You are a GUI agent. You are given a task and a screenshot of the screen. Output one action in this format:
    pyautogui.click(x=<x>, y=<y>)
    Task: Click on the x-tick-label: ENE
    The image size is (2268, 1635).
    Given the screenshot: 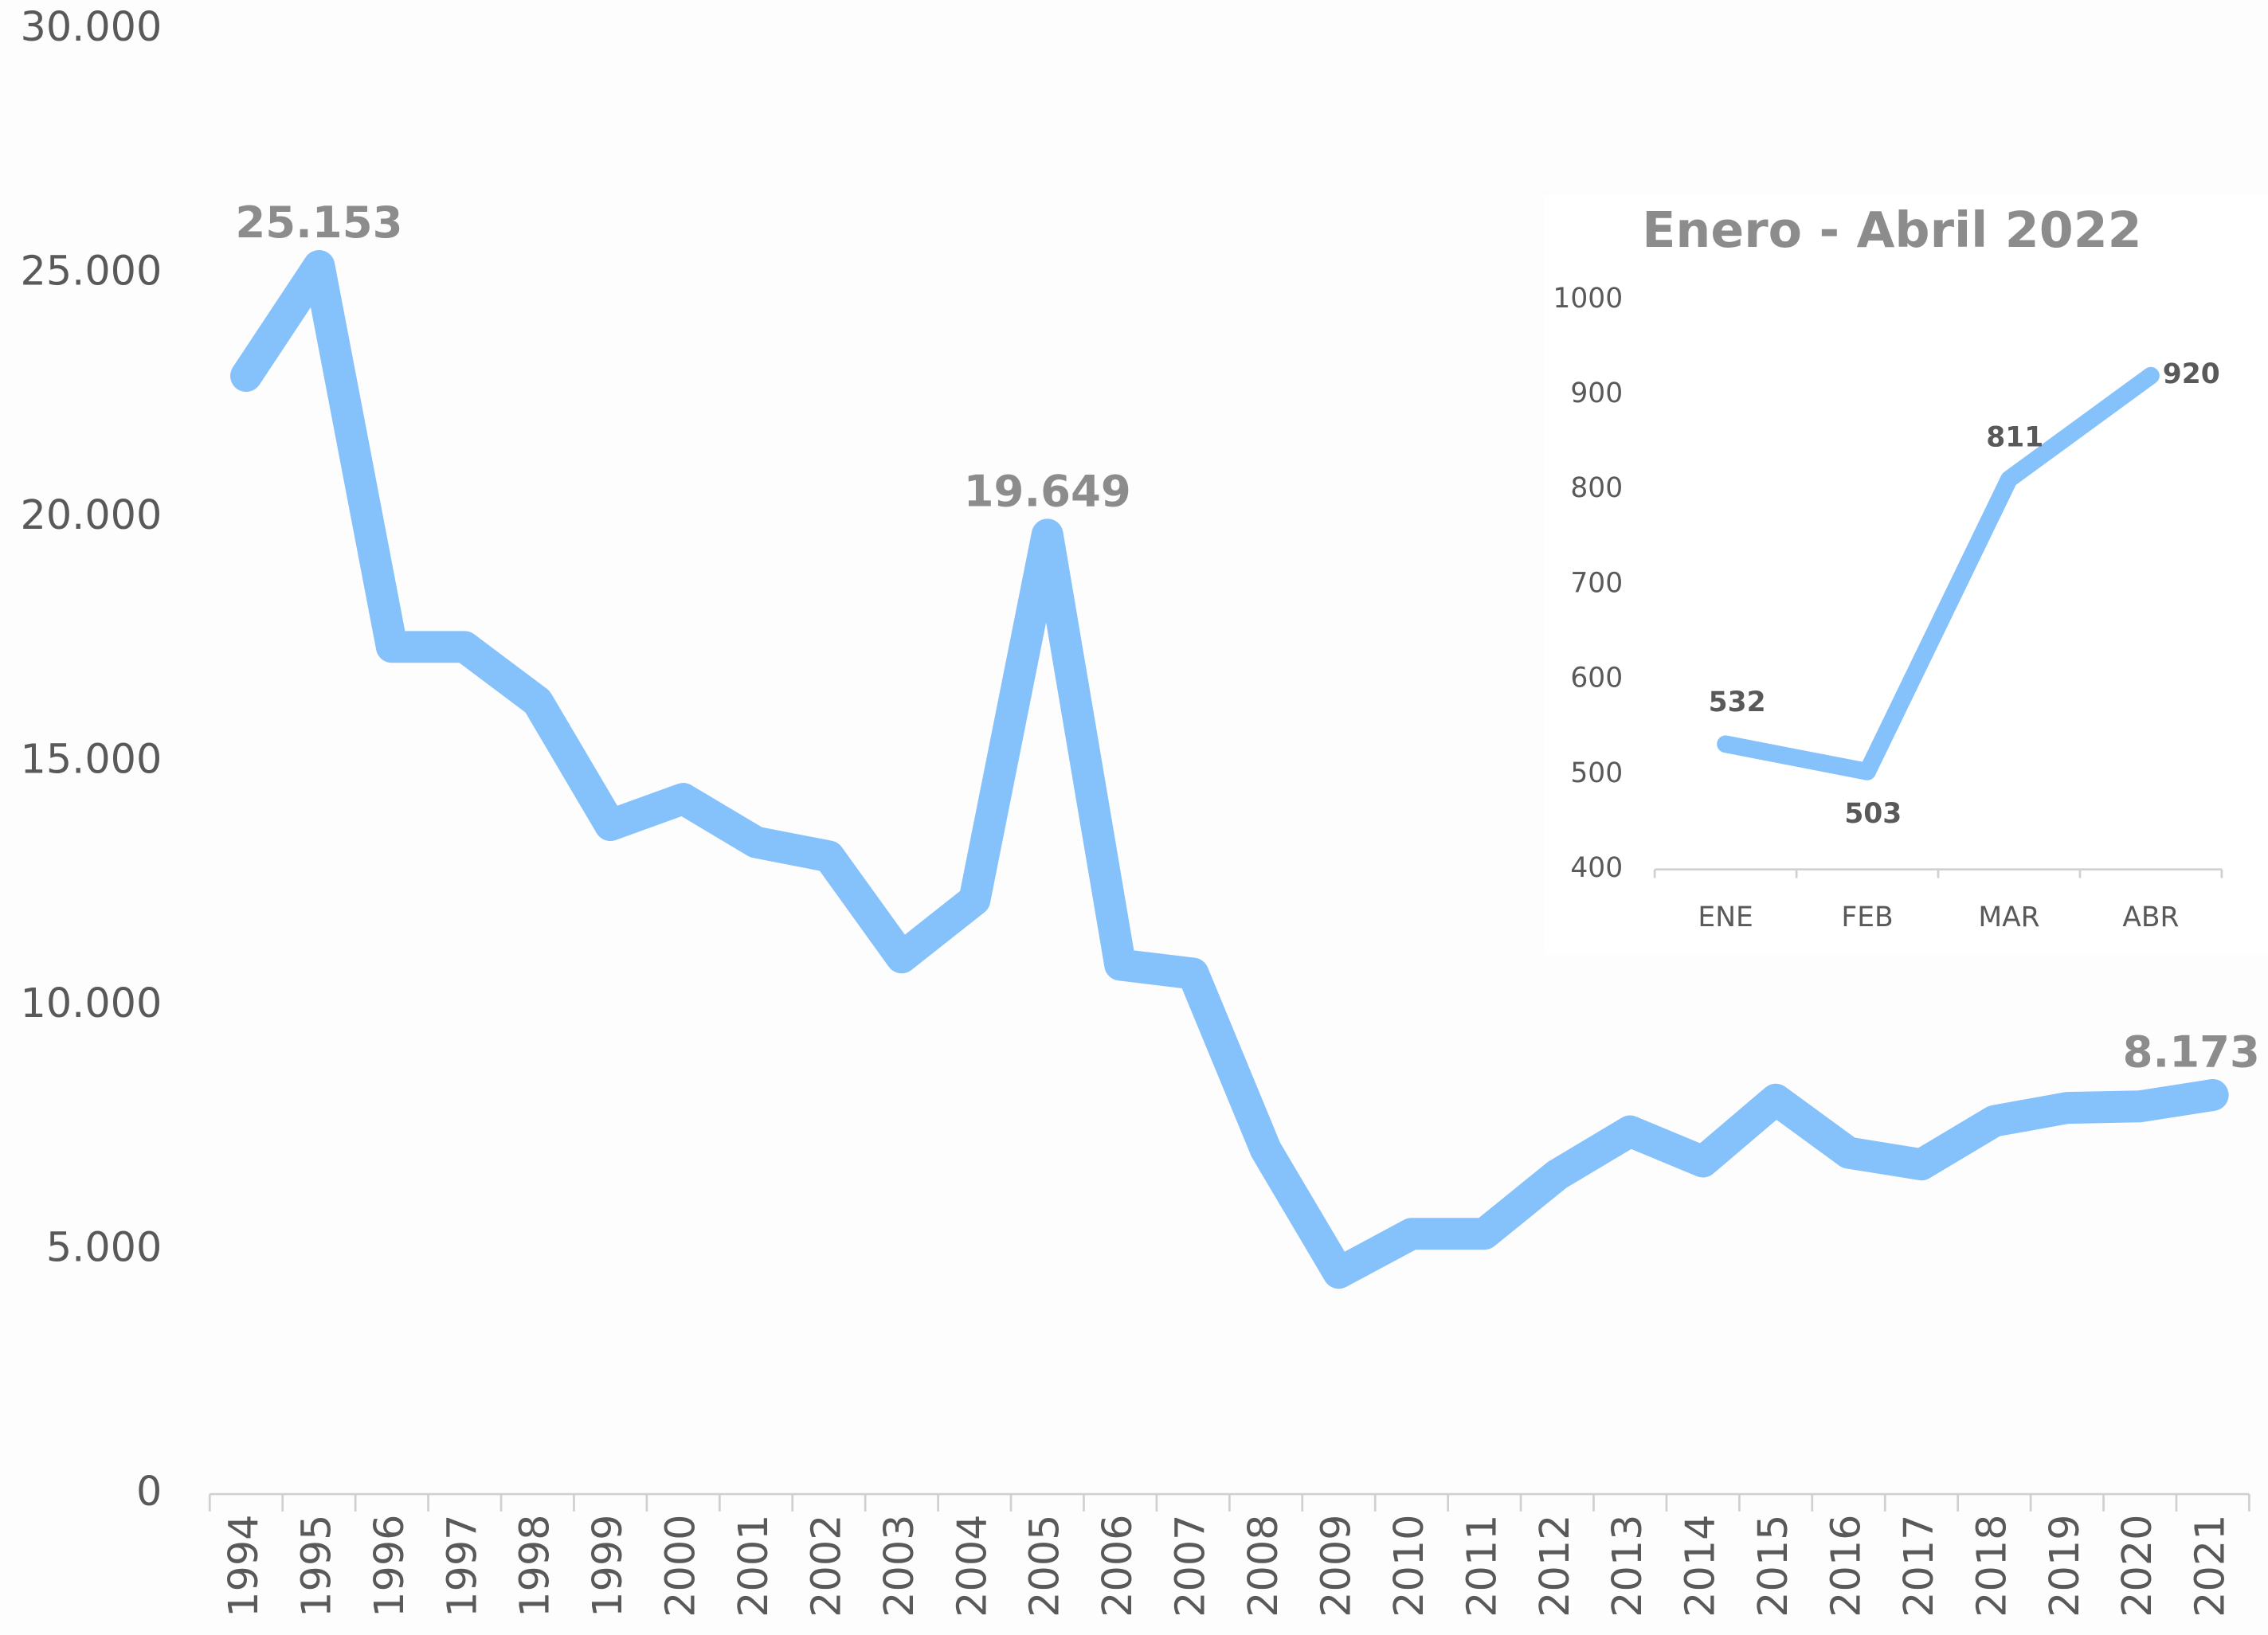 What is the action you would take?
    pyautogui.click(x=1725, y=917)
    